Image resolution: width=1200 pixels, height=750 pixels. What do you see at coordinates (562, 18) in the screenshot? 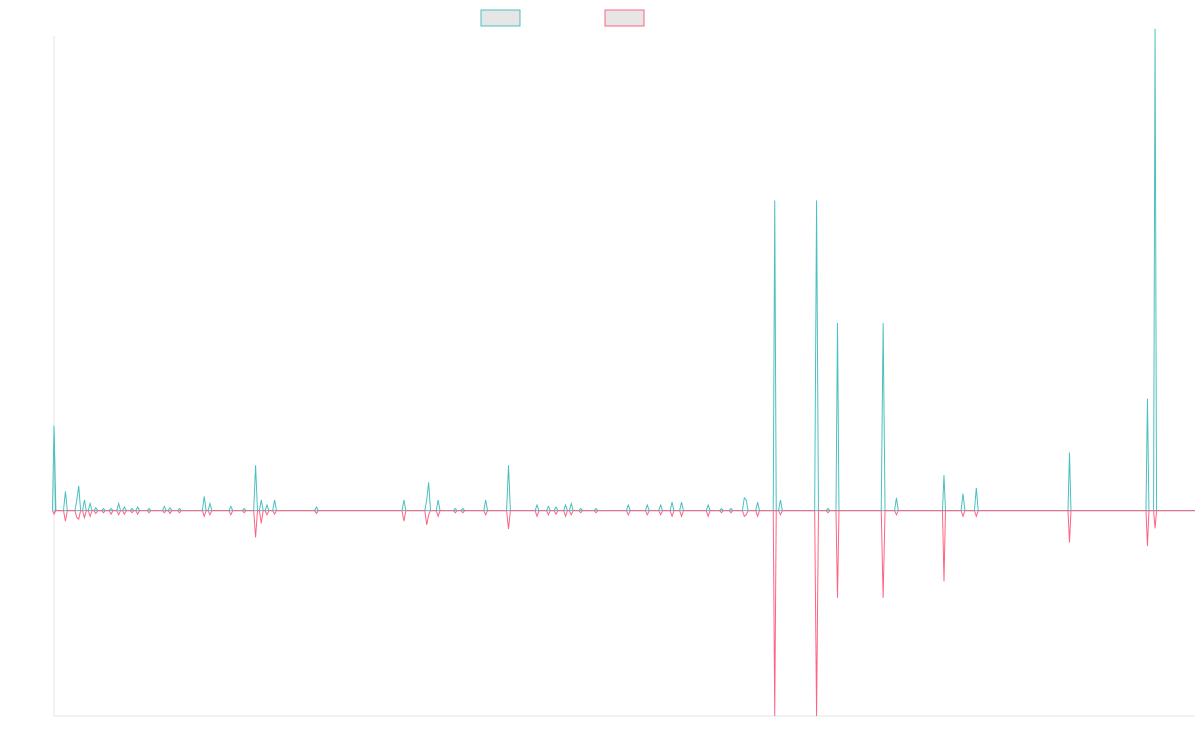
I see `legend` at bounding box center [562, 18].